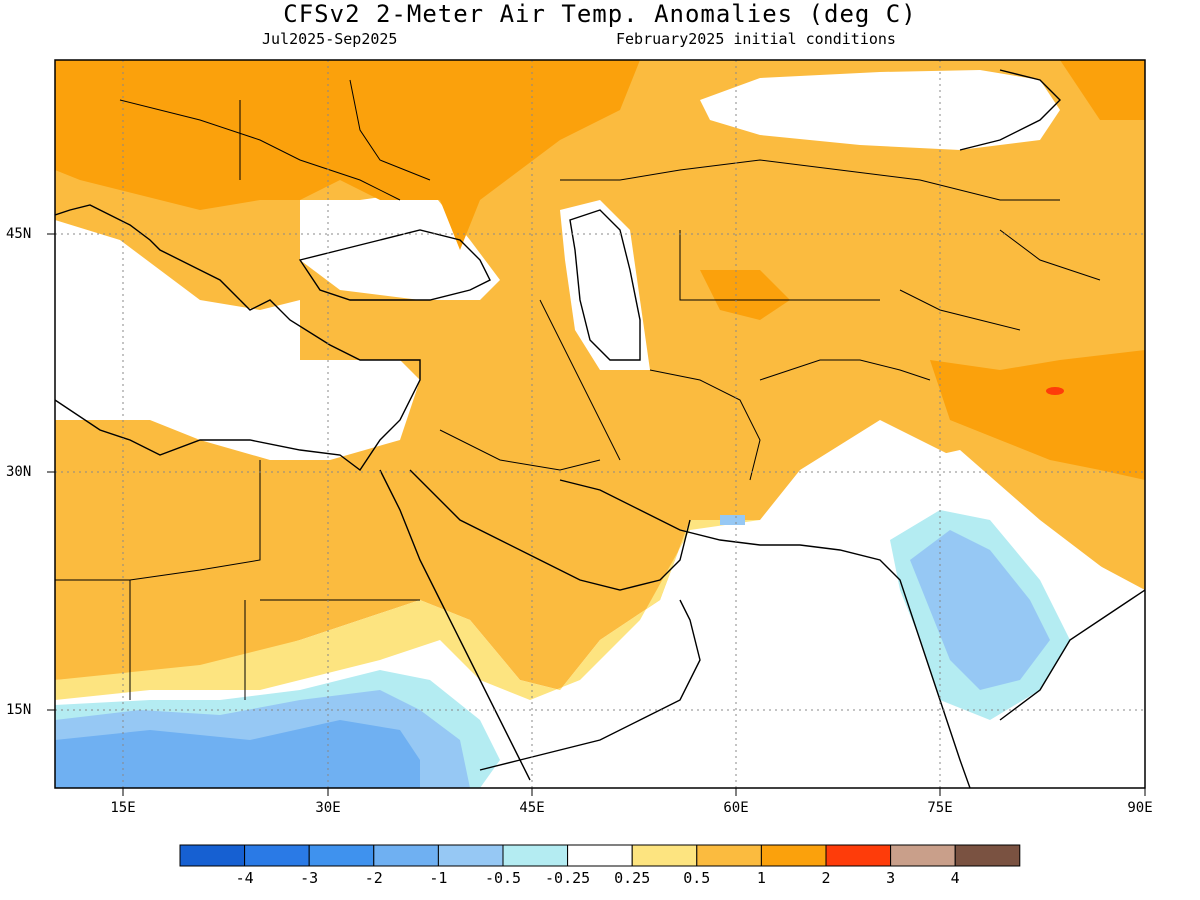 The image size is (1200, 900). I want to click on lon-label-30e: 30E, so click(328, 808).